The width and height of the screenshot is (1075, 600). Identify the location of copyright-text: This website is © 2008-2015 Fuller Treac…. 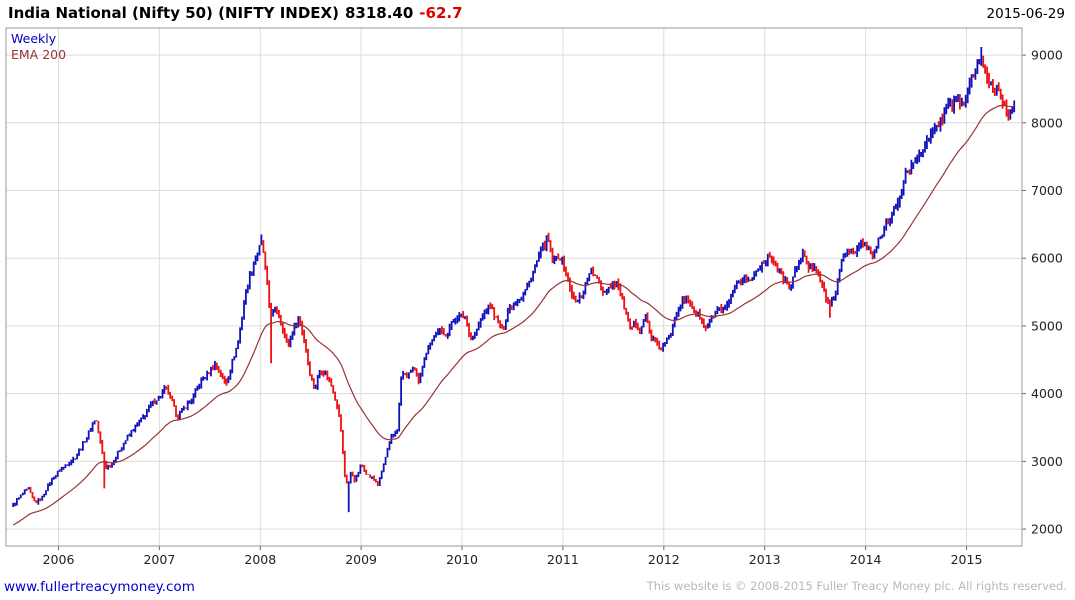
(856, 586).